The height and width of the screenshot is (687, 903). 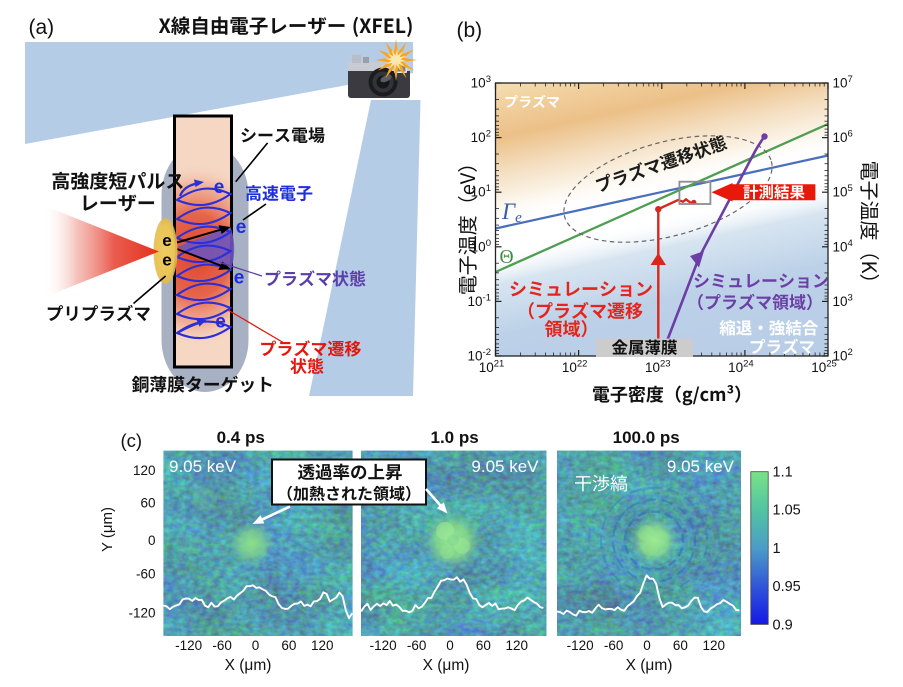 What do you see at coordinates (783, 473) in the screenshot?
I see `svg-text: 1.1` at bounding box center [783, 473].